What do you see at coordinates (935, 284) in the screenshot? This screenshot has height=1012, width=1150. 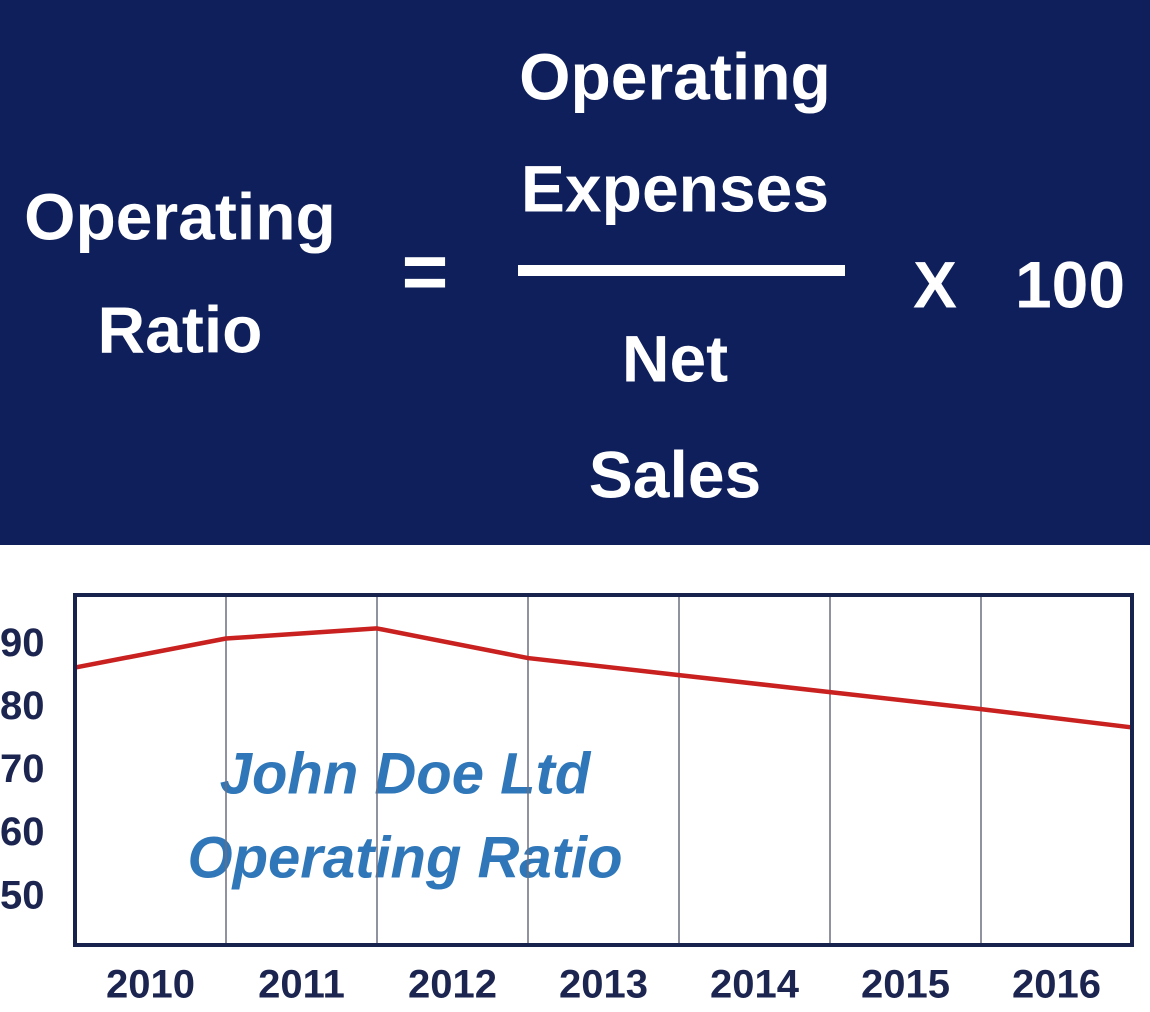 I see `formula-multiply: X` at bounding box center [935, 284].